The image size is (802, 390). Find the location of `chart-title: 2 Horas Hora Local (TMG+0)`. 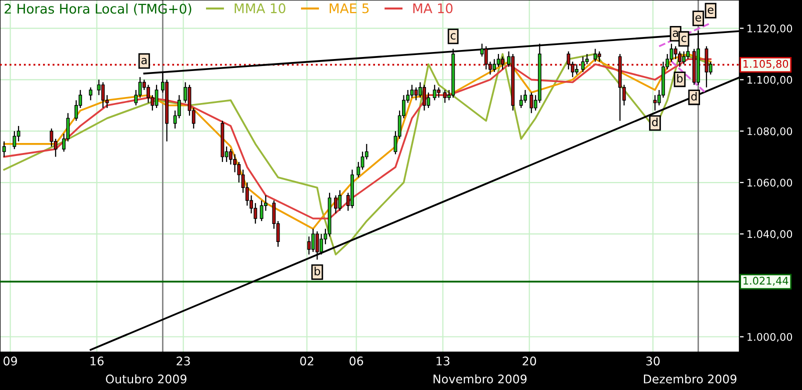

chart-title: 2 Horas Hora Local (TMG+0) is located at coordinates (98, 10).